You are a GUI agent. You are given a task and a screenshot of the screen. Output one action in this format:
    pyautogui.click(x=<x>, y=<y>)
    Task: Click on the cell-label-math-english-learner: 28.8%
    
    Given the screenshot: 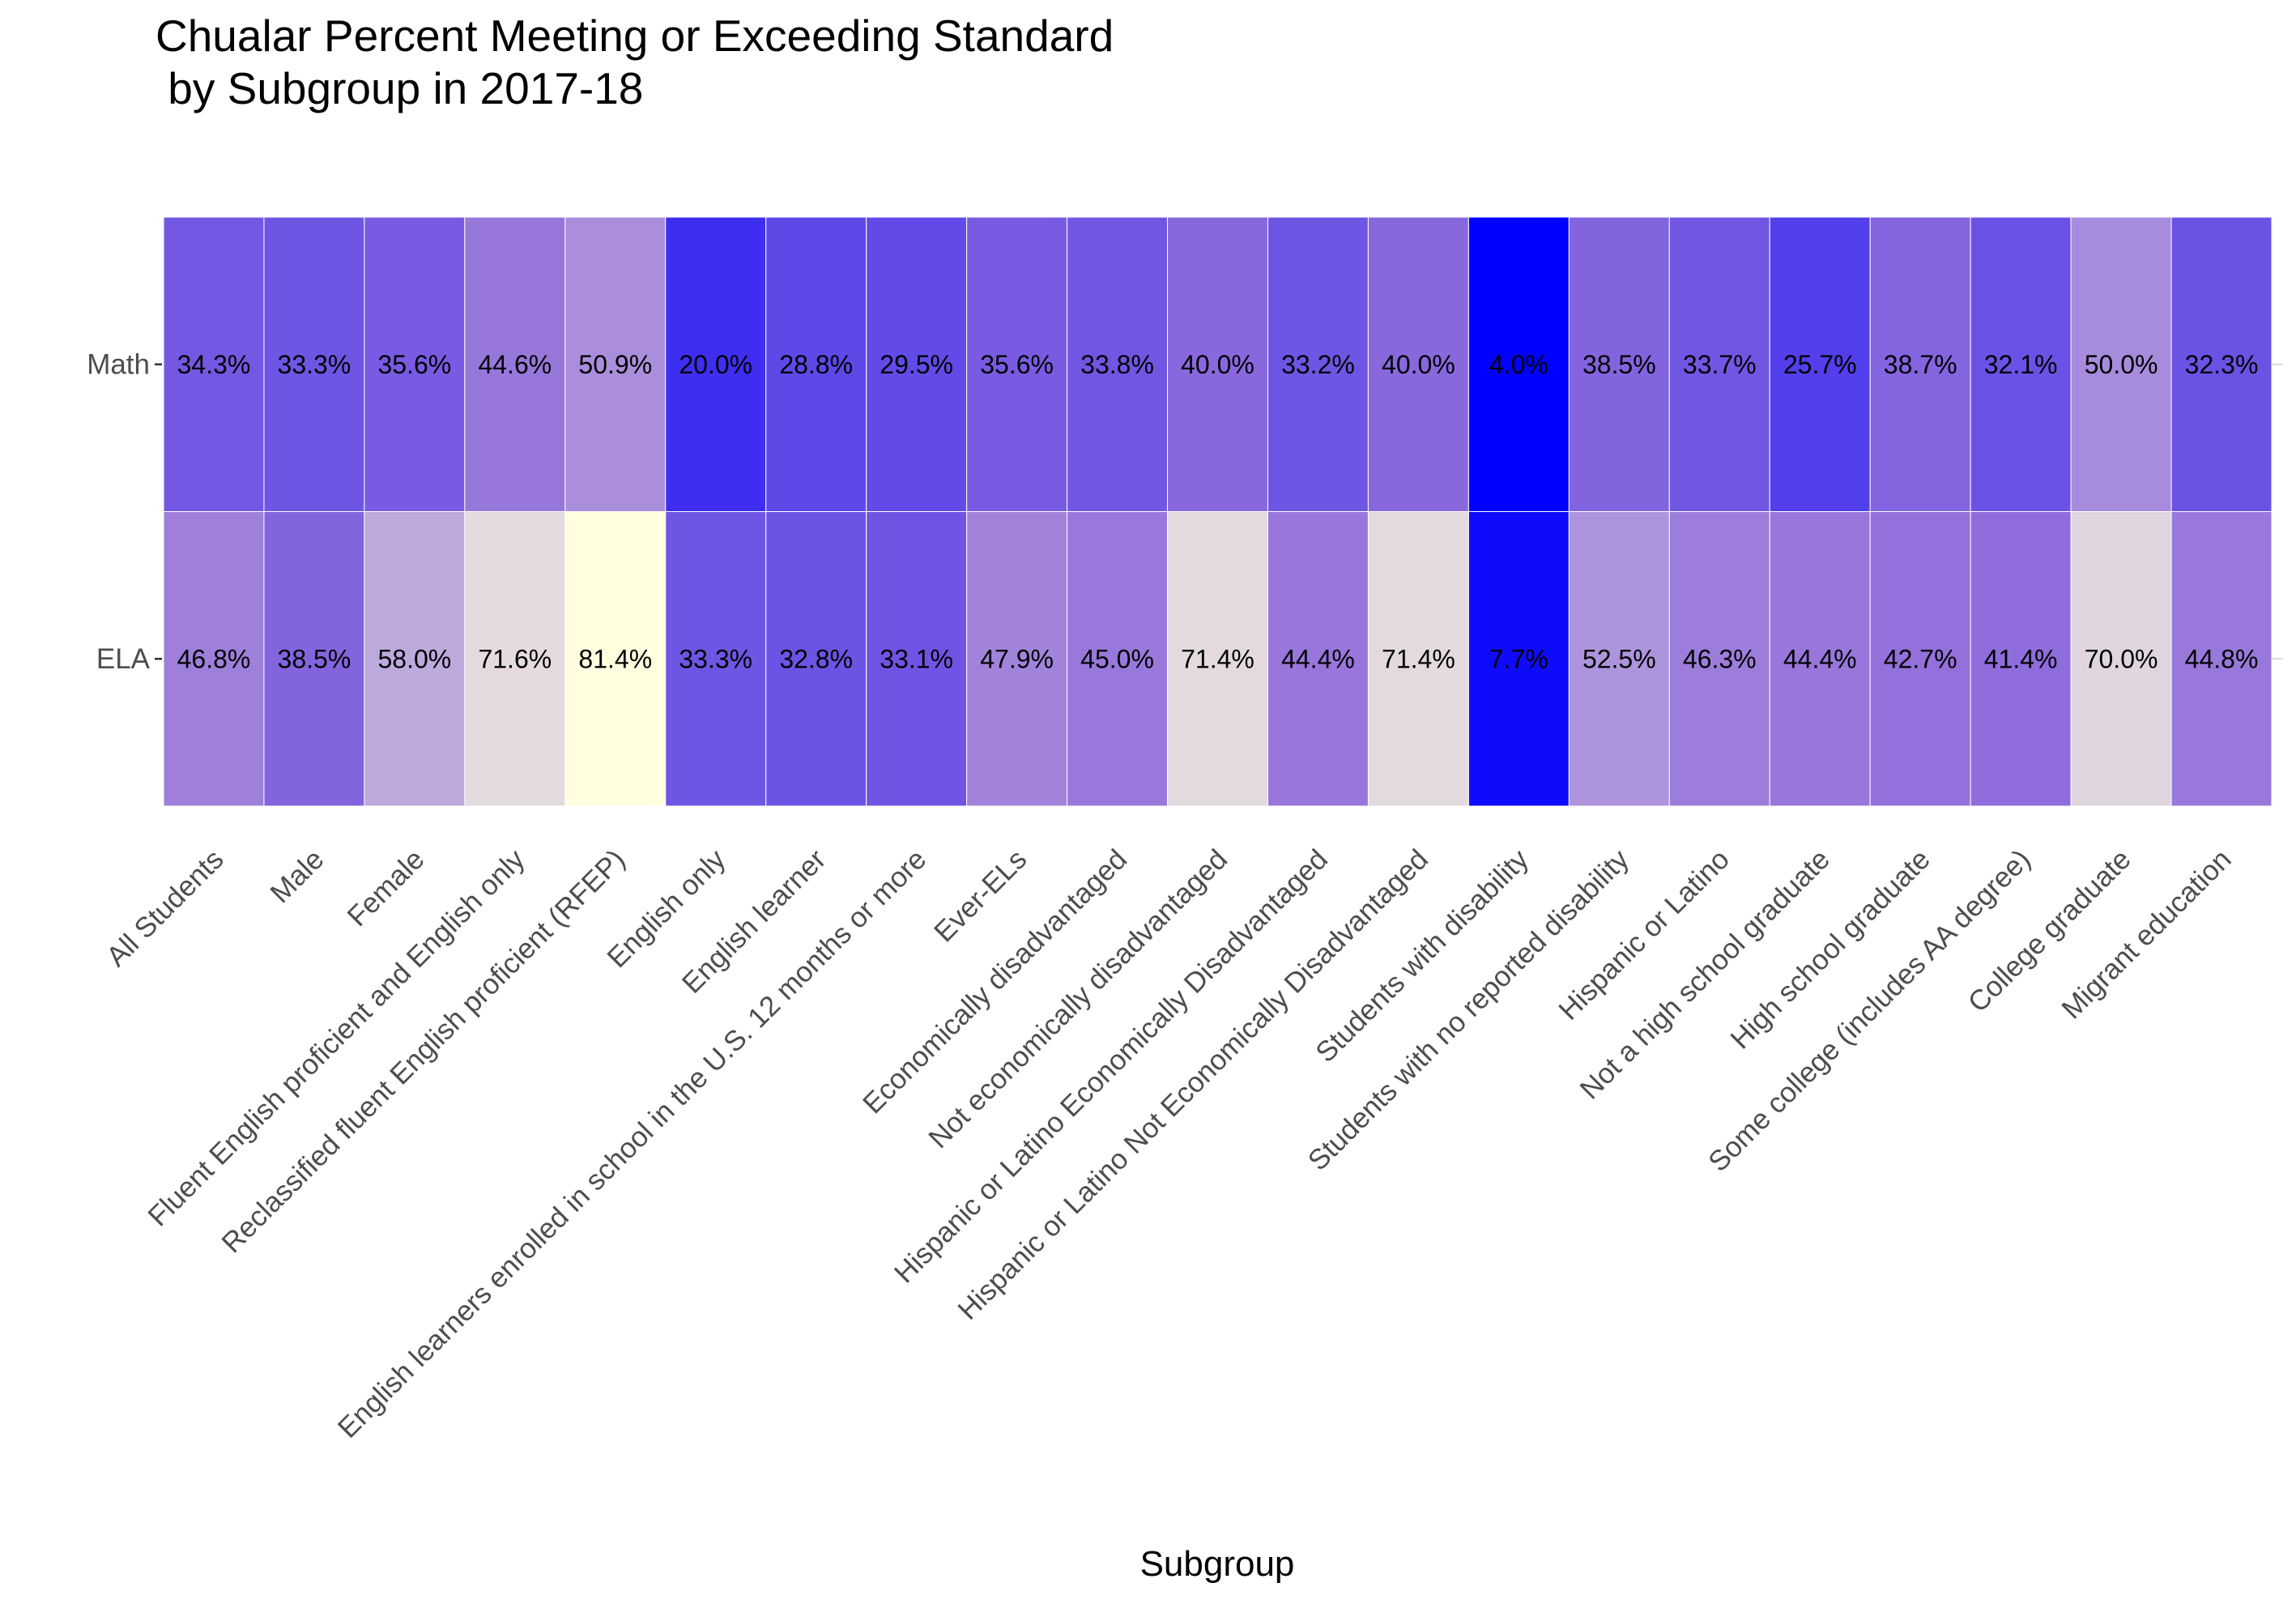 What is the action you would take?
    pyautogui.click(x=816, y=364)
    